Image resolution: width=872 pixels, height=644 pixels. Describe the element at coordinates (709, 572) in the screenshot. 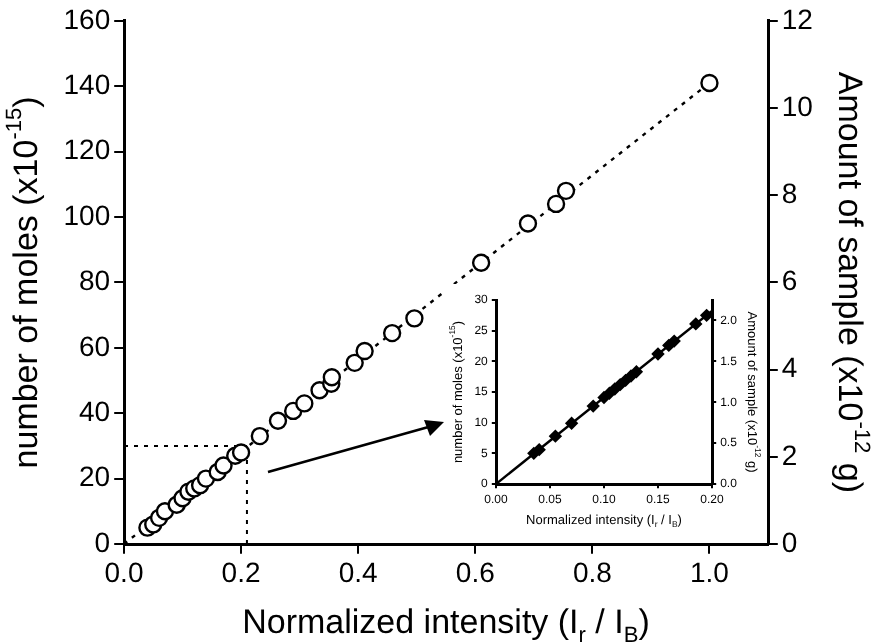

I see `x-tick-label: 1.0` at that location.